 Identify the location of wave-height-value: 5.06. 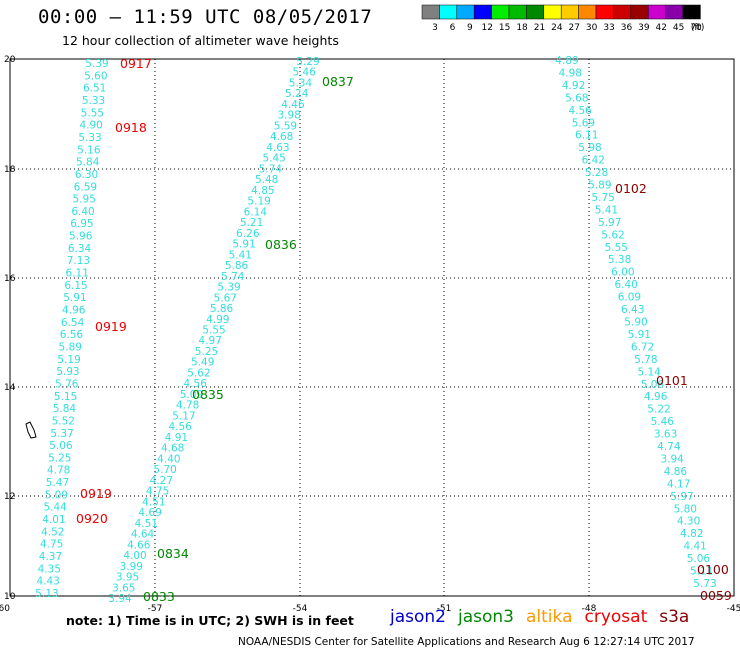
(699, 559).